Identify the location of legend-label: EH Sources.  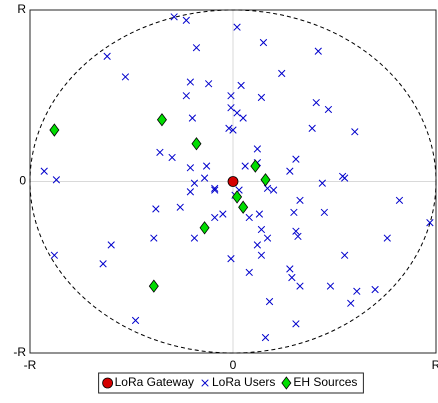
(325, 382).